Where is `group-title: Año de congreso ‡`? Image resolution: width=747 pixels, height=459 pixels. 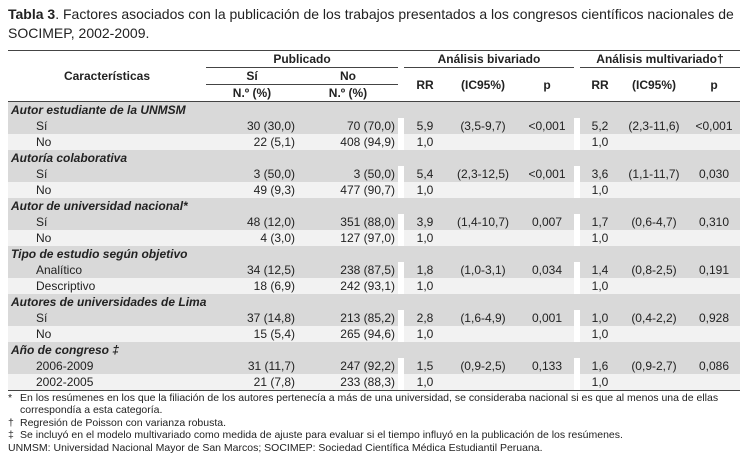
group-title: Año de congreso ‡ is located at coordinates (374, 350).